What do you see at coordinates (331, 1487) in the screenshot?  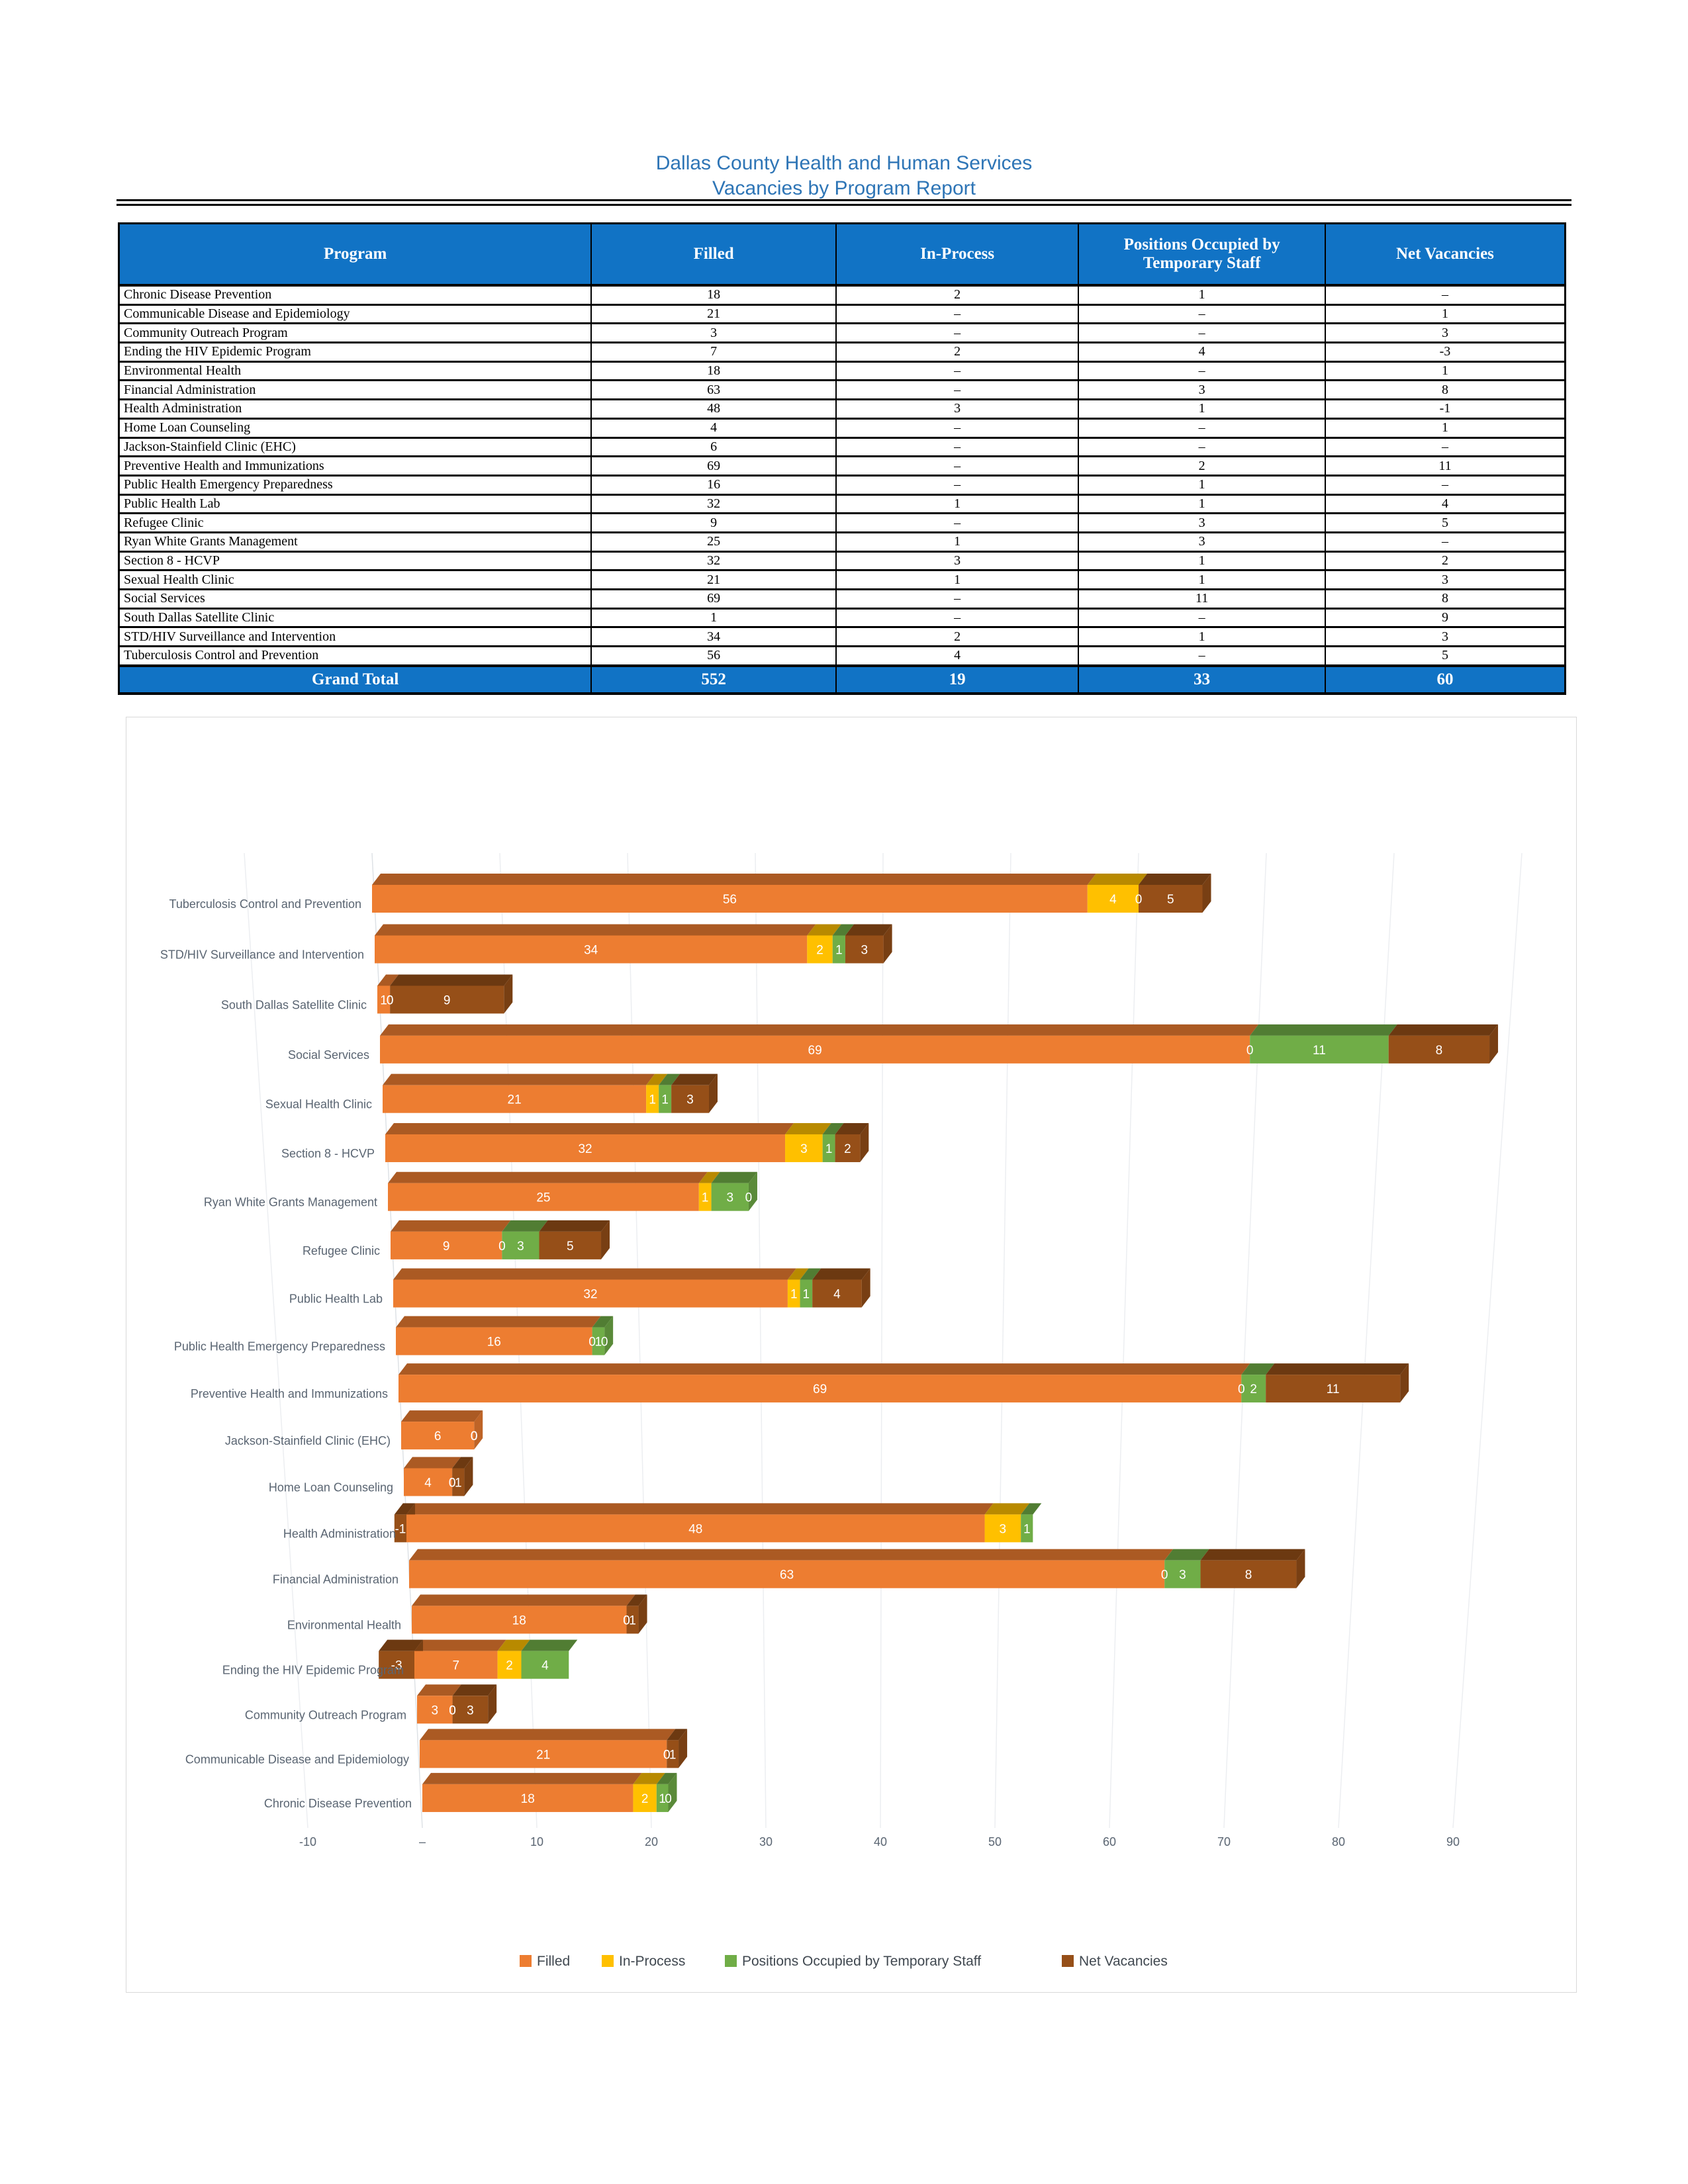 I see `category-label: Home Loan Counseling` at bounding box center [331, 1487].